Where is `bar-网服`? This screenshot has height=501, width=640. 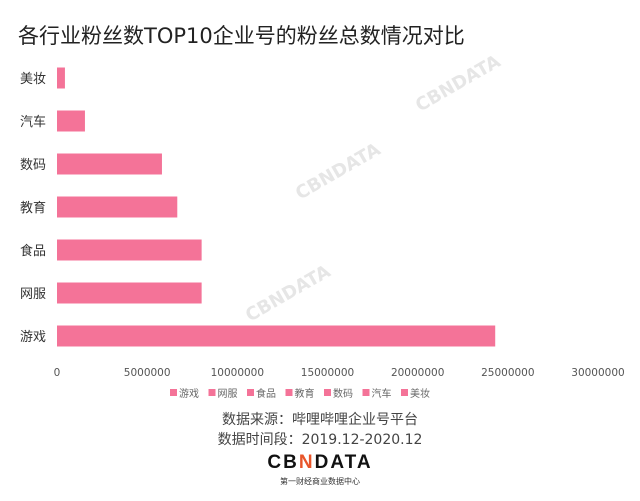 bar-网服 is located at coordinates (129, 293).